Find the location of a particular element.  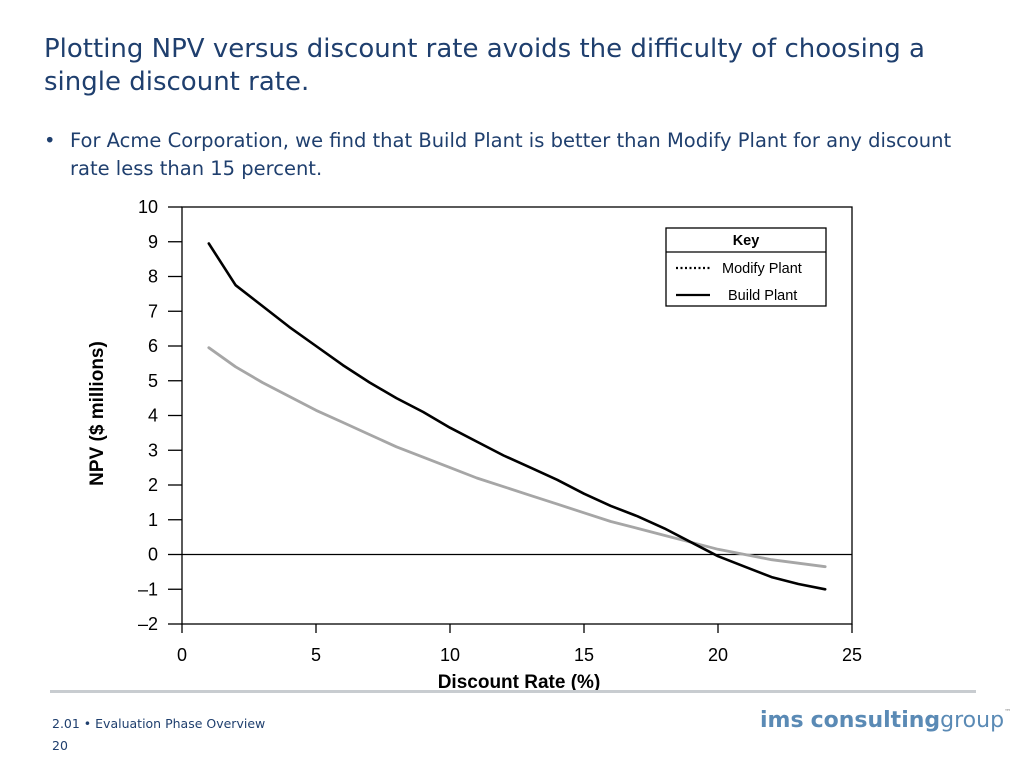

y-tick-label: 0 is located at coordinates (153, 555).